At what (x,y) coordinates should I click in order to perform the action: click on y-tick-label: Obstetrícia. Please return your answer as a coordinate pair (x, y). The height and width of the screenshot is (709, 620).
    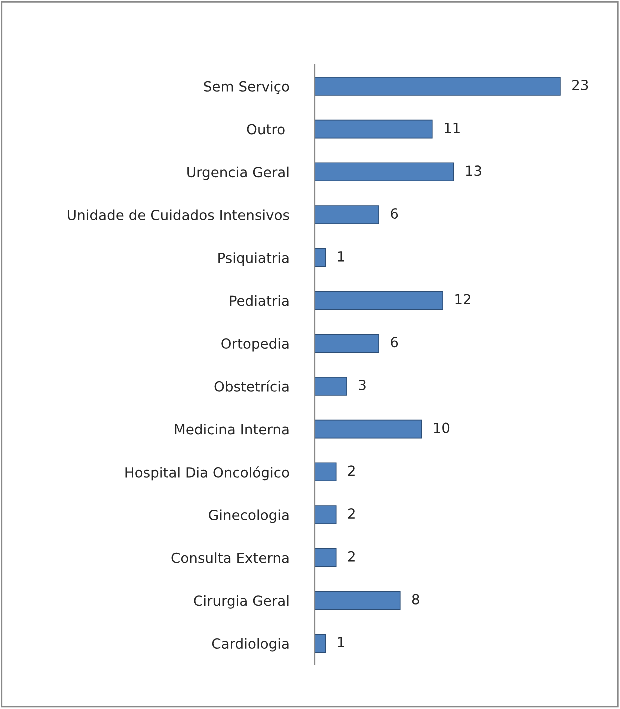
    Looking at the image, I should click on (251, 386).